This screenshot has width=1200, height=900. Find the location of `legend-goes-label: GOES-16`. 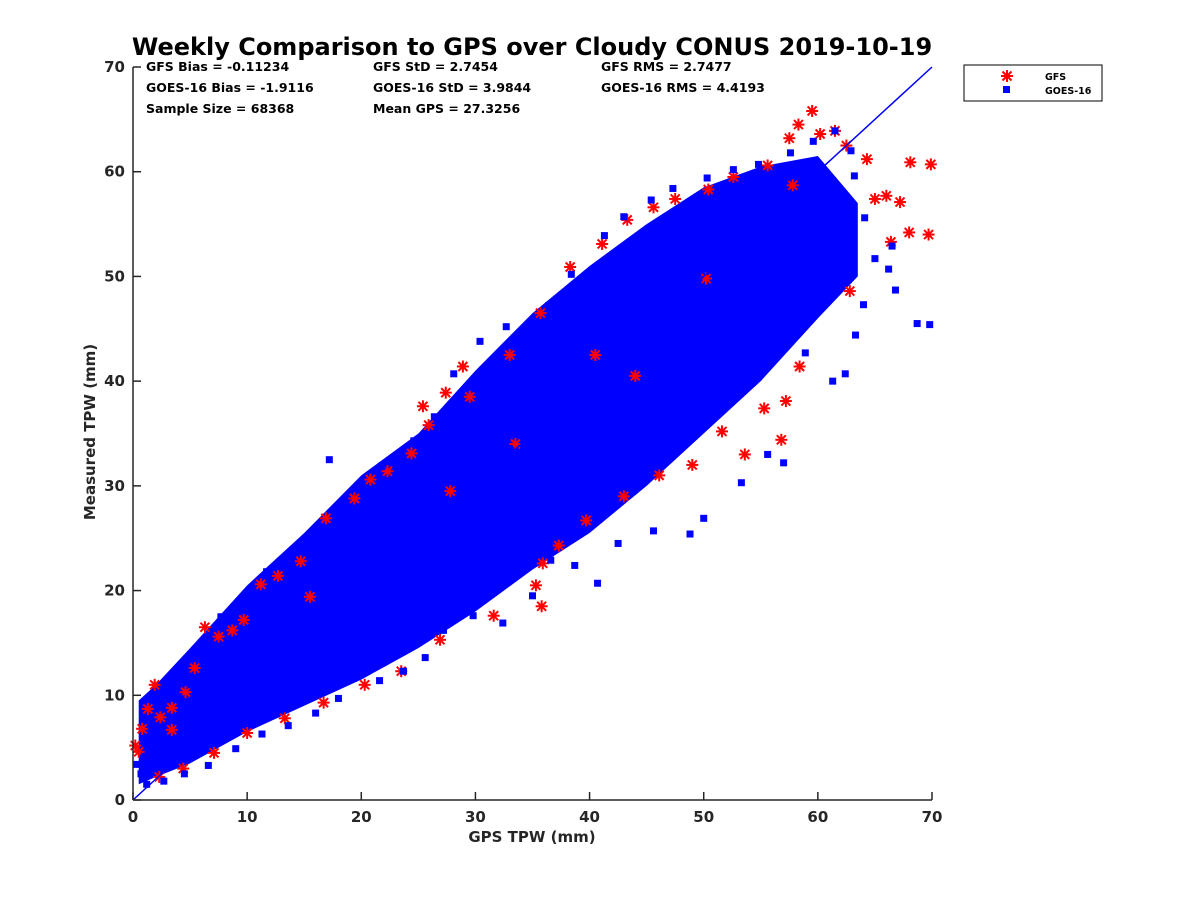

legend-goes-label: GOES-16 is located at coordinates (1068, 91).